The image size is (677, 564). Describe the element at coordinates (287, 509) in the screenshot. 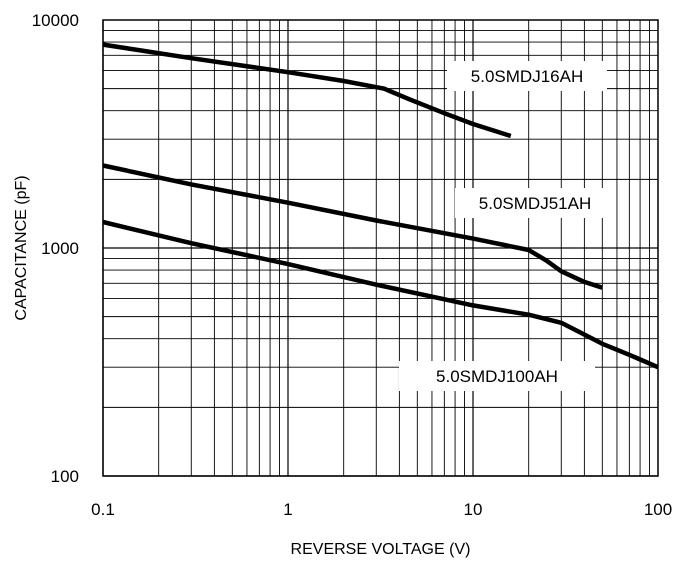

I see `x-tick-label: 1` at that location.